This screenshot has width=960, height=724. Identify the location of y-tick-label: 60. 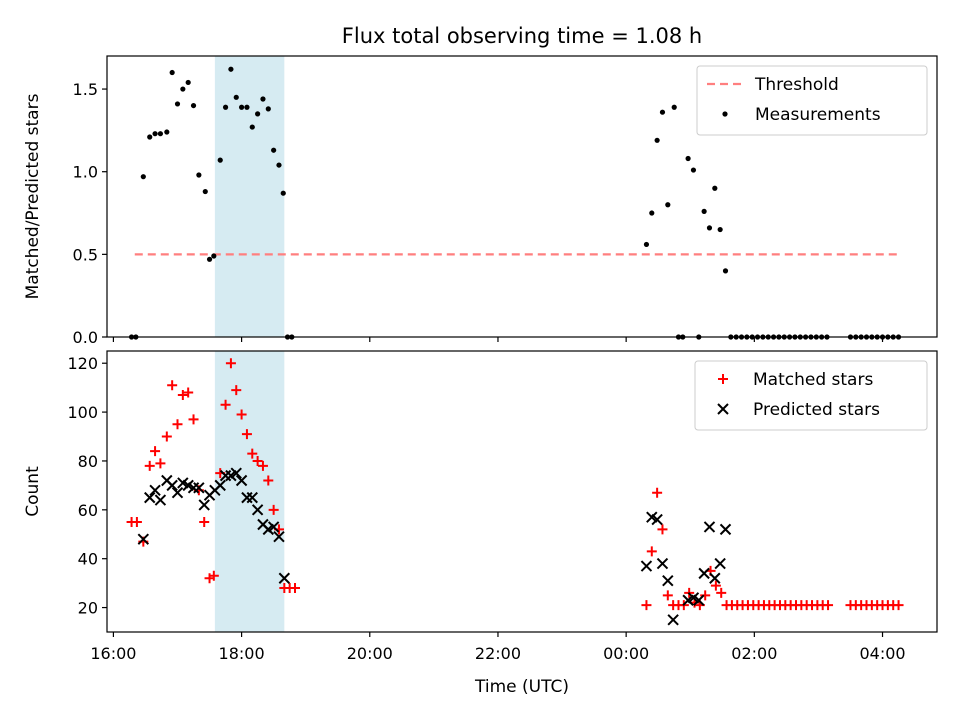
(88, 510).